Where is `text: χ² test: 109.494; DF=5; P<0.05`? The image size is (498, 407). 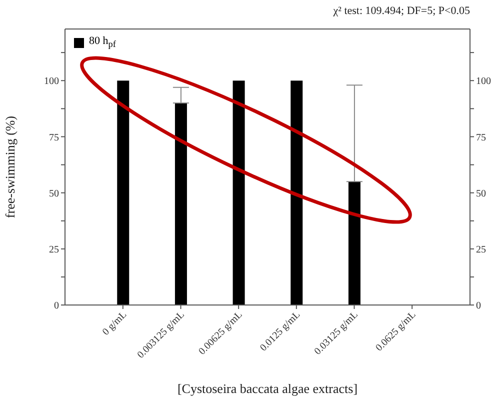 text: χ² test: 109.494; DF=5; P<0.05 is located at coordinates (401, 11).